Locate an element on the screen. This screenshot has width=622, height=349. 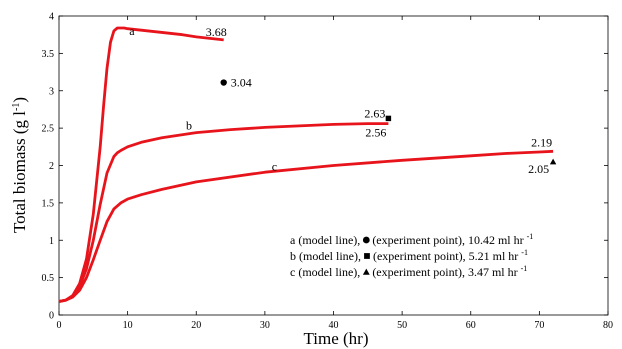
y-tick-label: 2.5 is located at coordinates (48, 129).